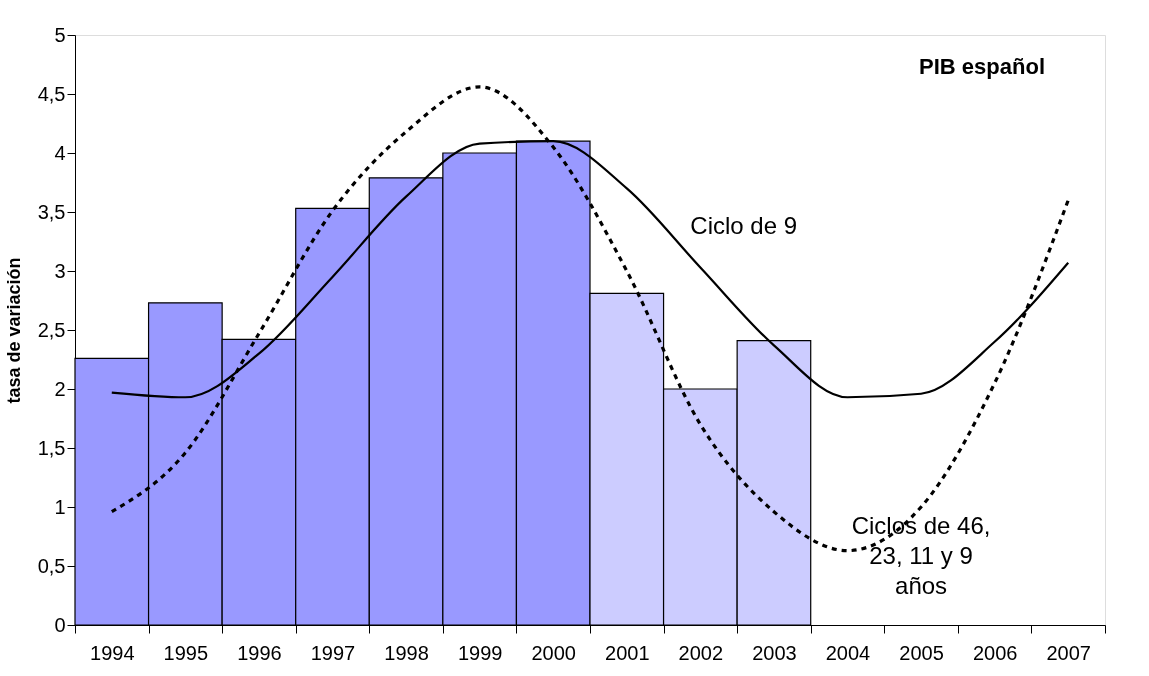  Describe the element at coordinates (982, 66) in the screenshot. I see `text: PIB español` at that location.